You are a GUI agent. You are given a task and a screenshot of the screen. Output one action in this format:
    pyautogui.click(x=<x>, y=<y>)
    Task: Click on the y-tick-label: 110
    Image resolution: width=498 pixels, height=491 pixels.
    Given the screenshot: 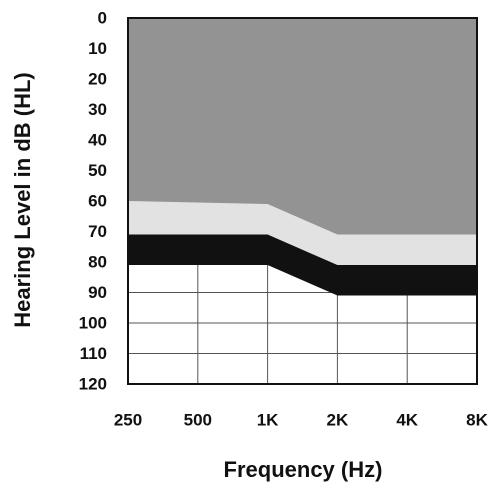 What is the action you would take?
    pyautogui.click(x=93, y=353)
    